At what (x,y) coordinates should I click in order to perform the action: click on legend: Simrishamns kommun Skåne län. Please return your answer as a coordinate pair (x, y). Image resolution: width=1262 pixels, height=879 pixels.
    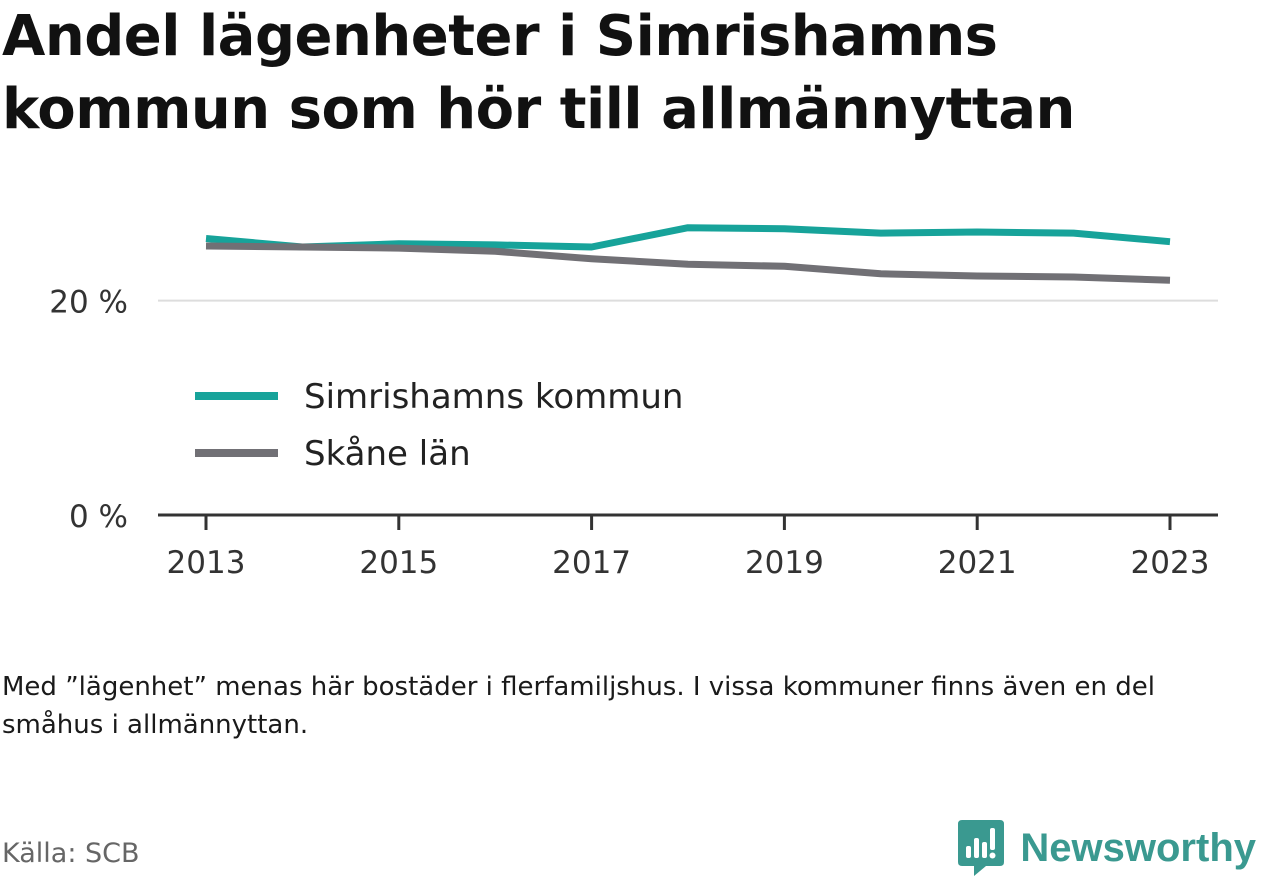
    Looking at the image, I should click on (439, 425).